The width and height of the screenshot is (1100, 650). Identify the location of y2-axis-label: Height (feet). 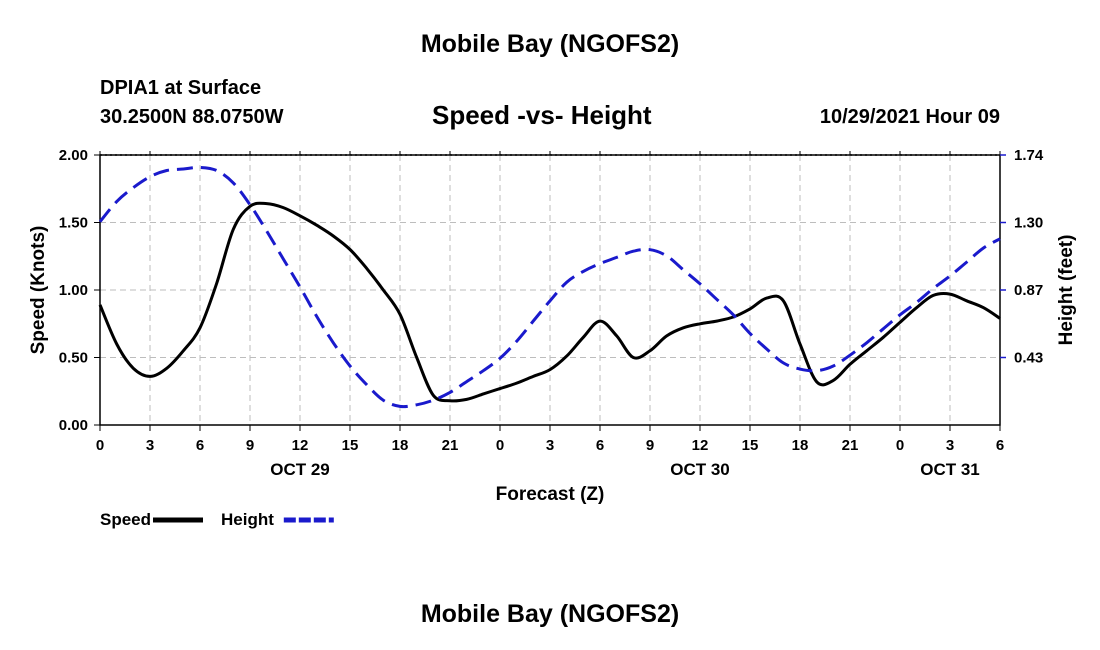
(1066, 290).